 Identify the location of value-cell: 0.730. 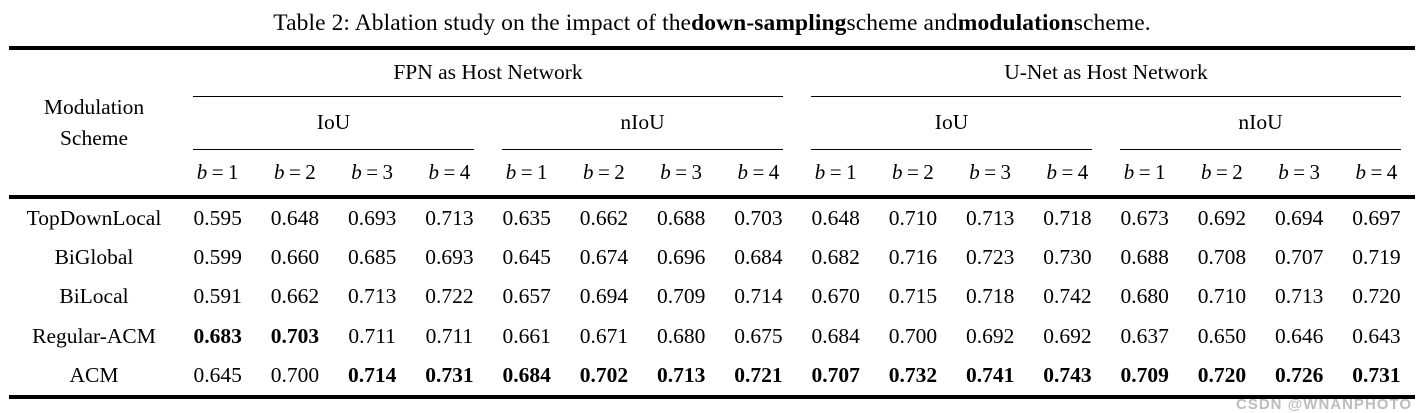
(1067, 257).